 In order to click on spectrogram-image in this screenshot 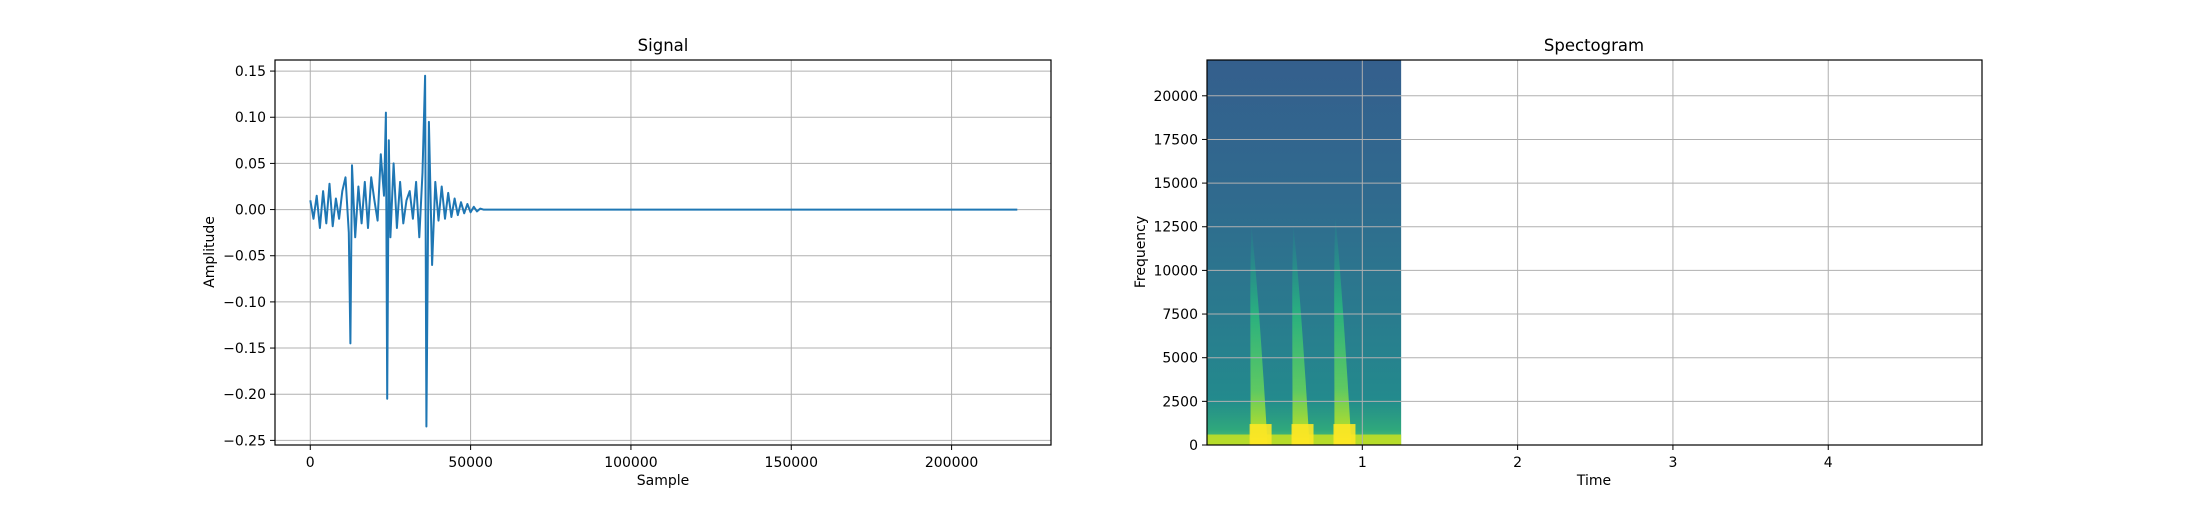, I will do `click(1304, 252)`.